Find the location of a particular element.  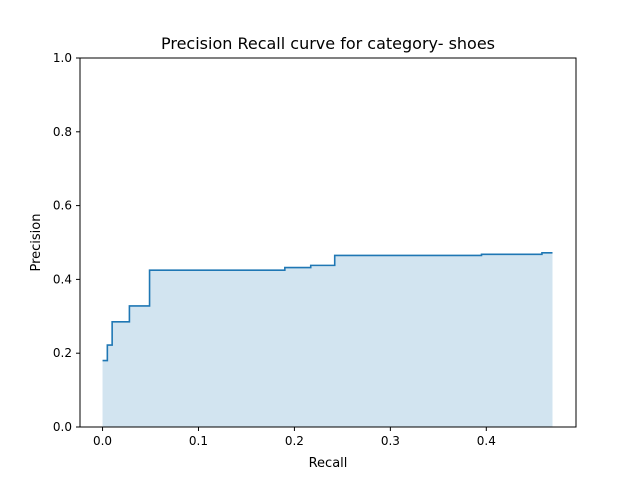

x-tick-label: 0.3 is located at coordinates (390, 441).